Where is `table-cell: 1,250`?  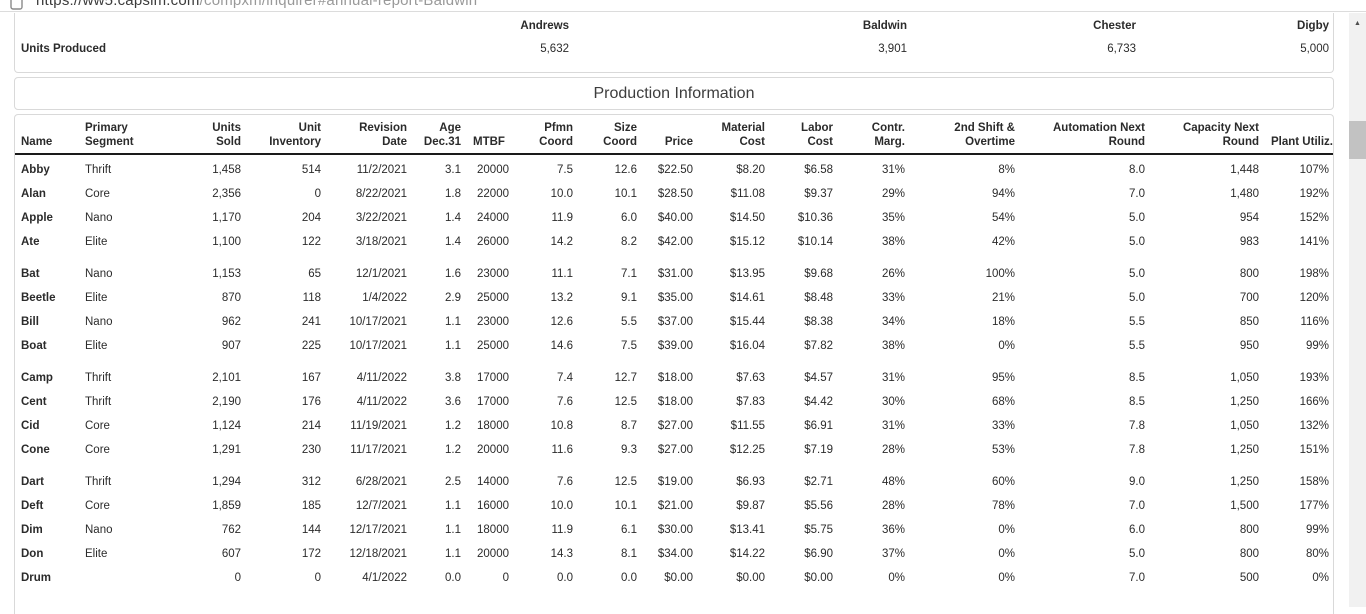
table-cell: 1,250 is located at coordinates (1244, 402).